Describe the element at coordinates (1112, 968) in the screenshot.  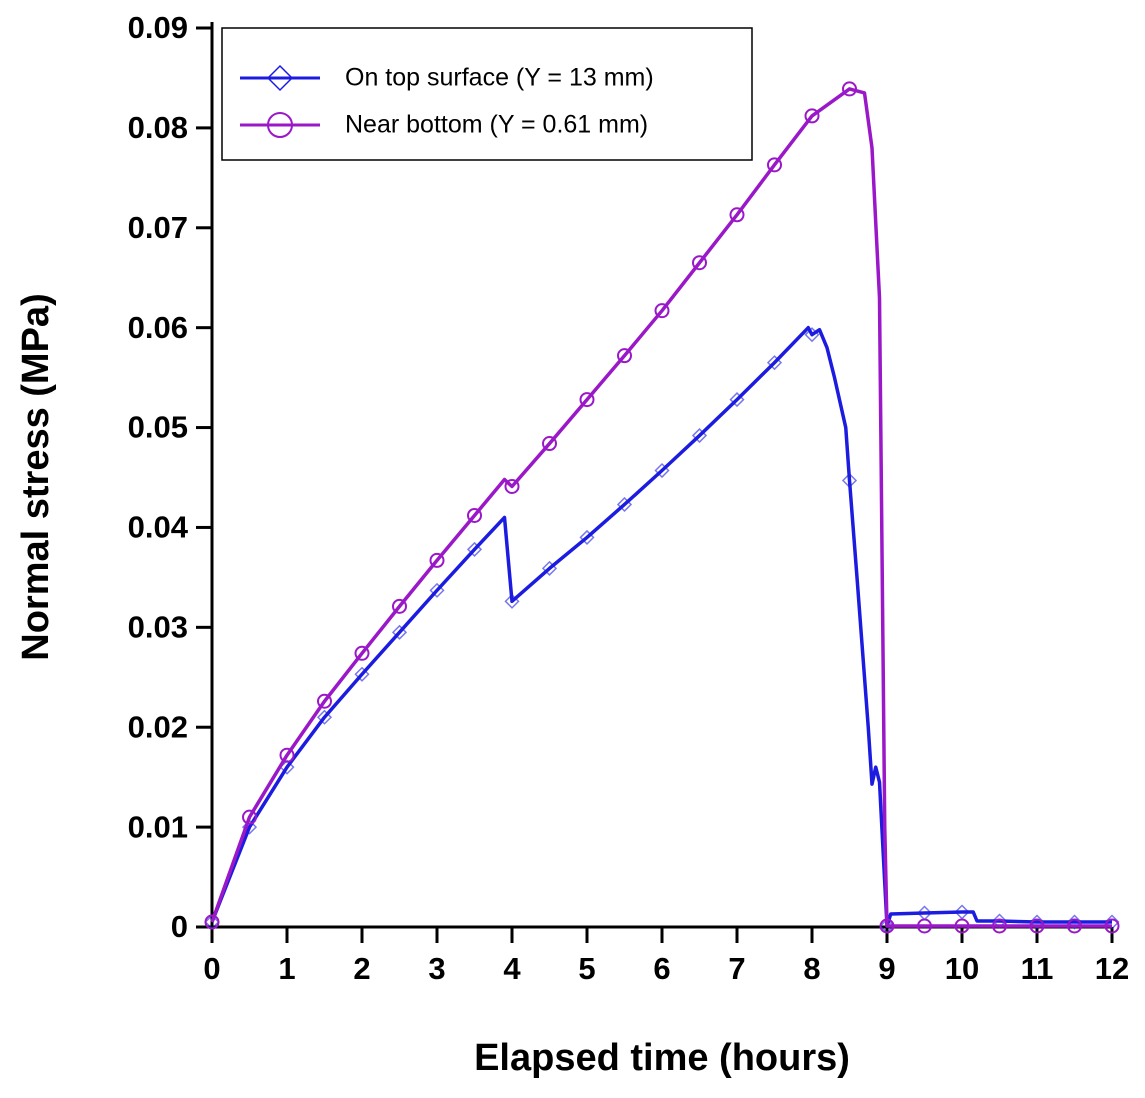
I see `x-tick-label: 12` at that location.